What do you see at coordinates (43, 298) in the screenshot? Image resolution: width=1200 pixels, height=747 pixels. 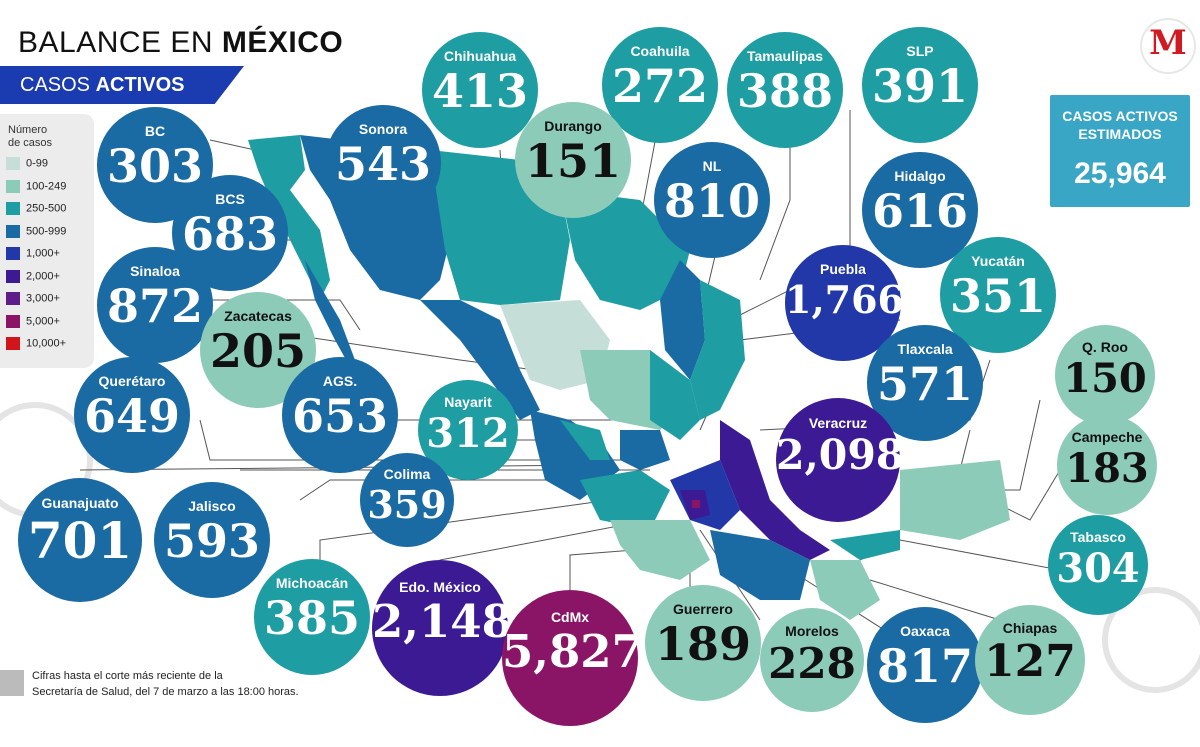 I see `legend-label: 3,000+` at bounding box center [43, 298].